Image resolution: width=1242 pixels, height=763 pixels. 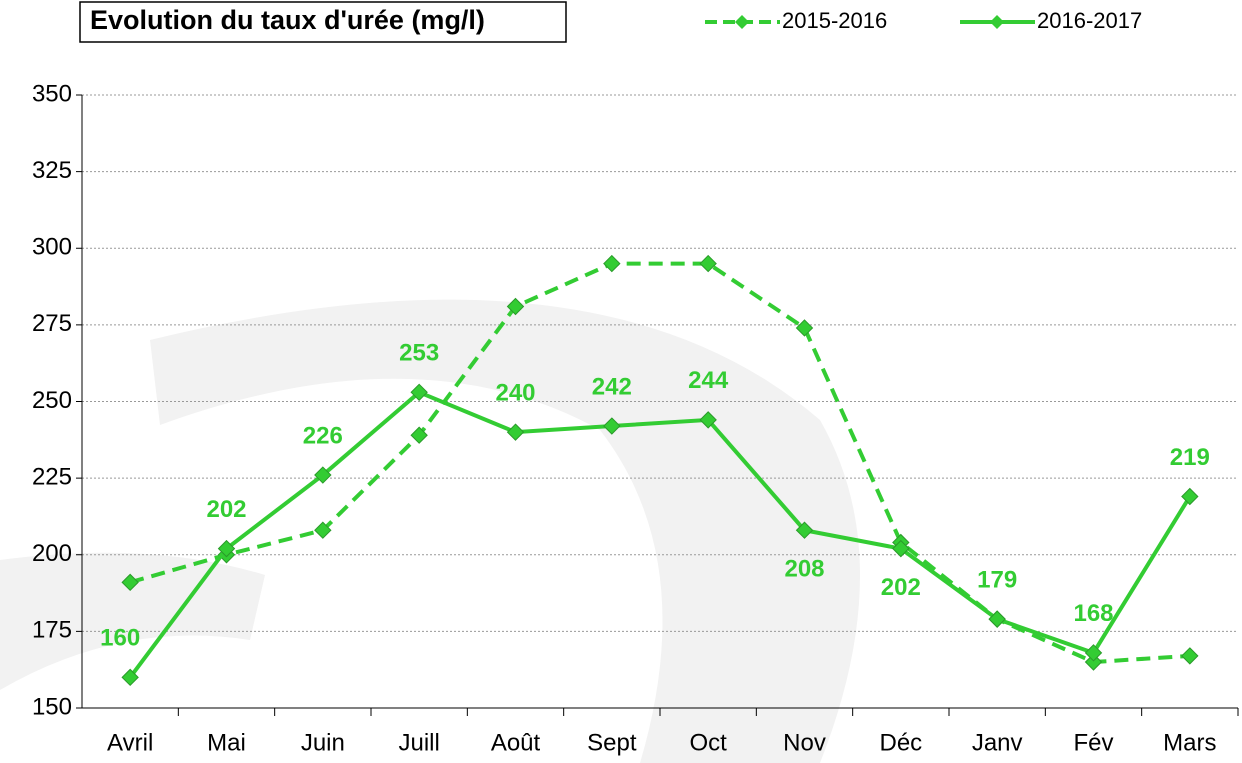 I want to click on x-tick-label: Oct, so click(x=708, y=742).